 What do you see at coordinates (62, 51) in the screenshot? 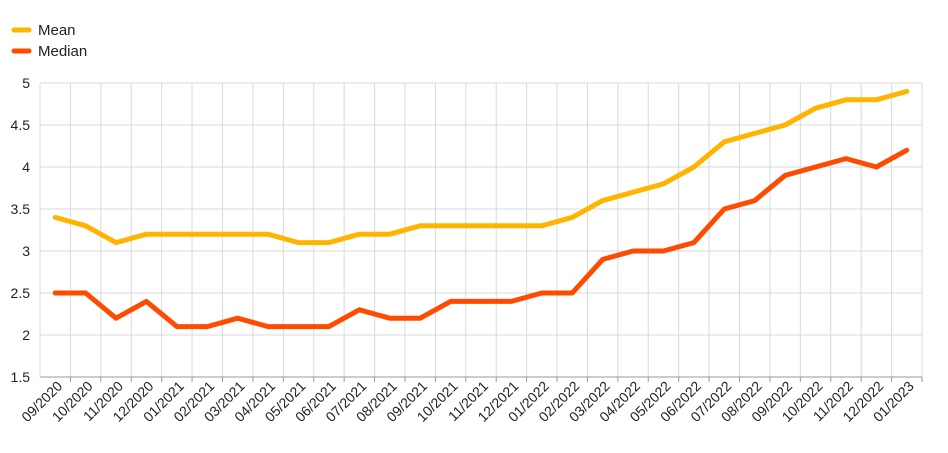
I see `legend-label-median: Median` at bounding box center [62, 51].